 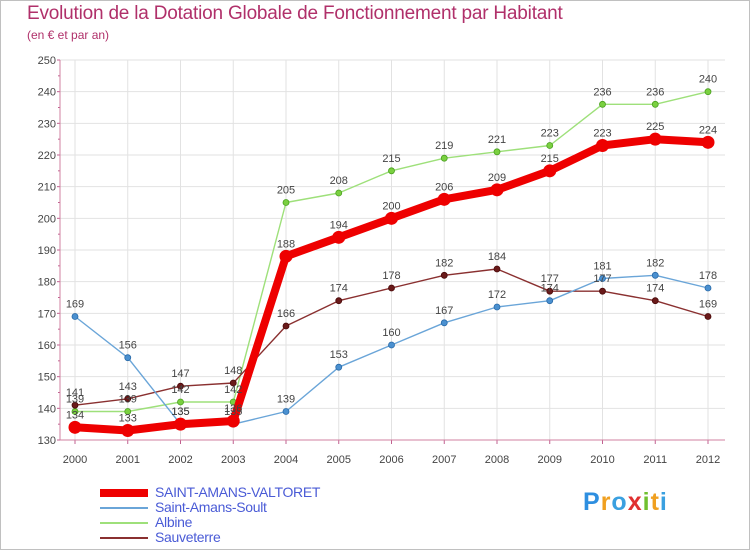 I want to click on data-label: 167, so click(x=444, y=311).